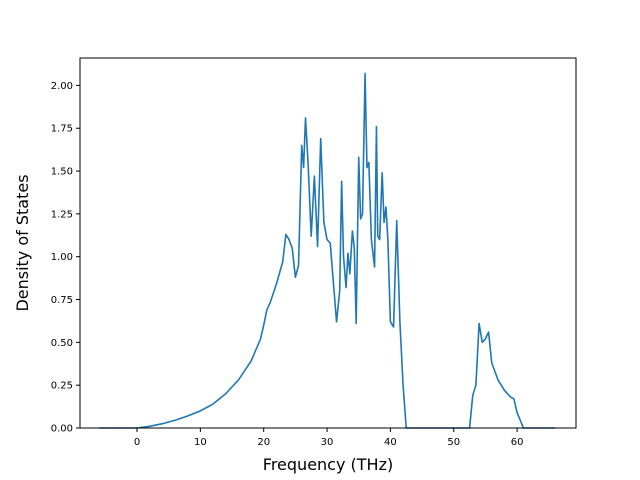  What do you see at coordinates (517, 442) in the screenshot?
I see `x-tick-label: 60` at bounding box center [517, 442].